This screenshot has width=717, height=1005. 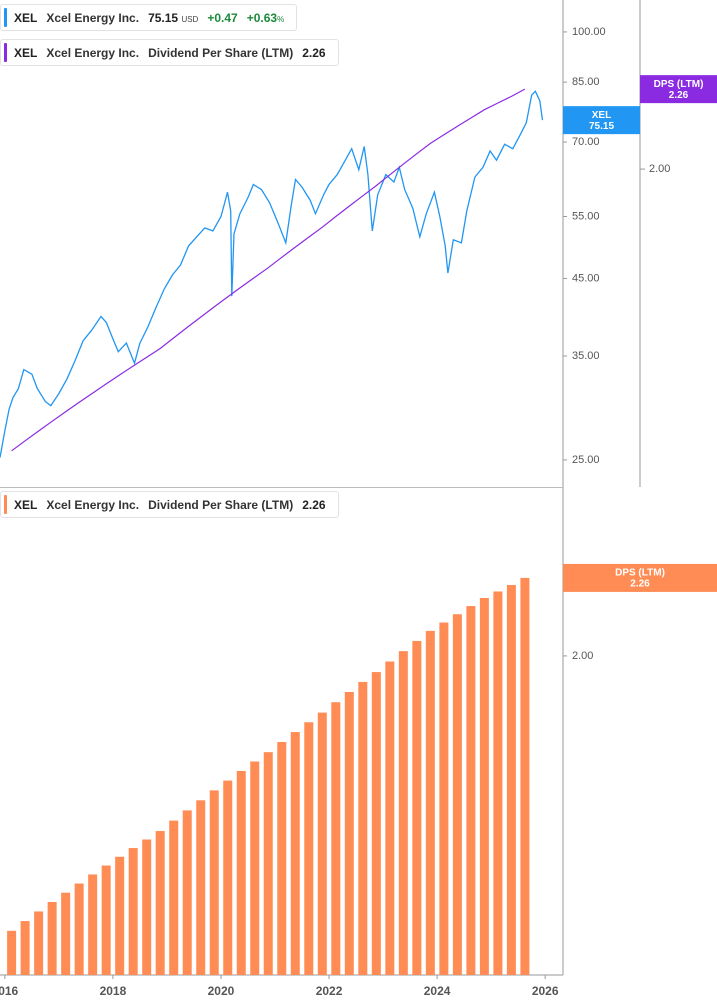 What do you see at coordinates (222, 17) in the screenshot?
I see `change: +0.47` at bounding box center [222, 17].